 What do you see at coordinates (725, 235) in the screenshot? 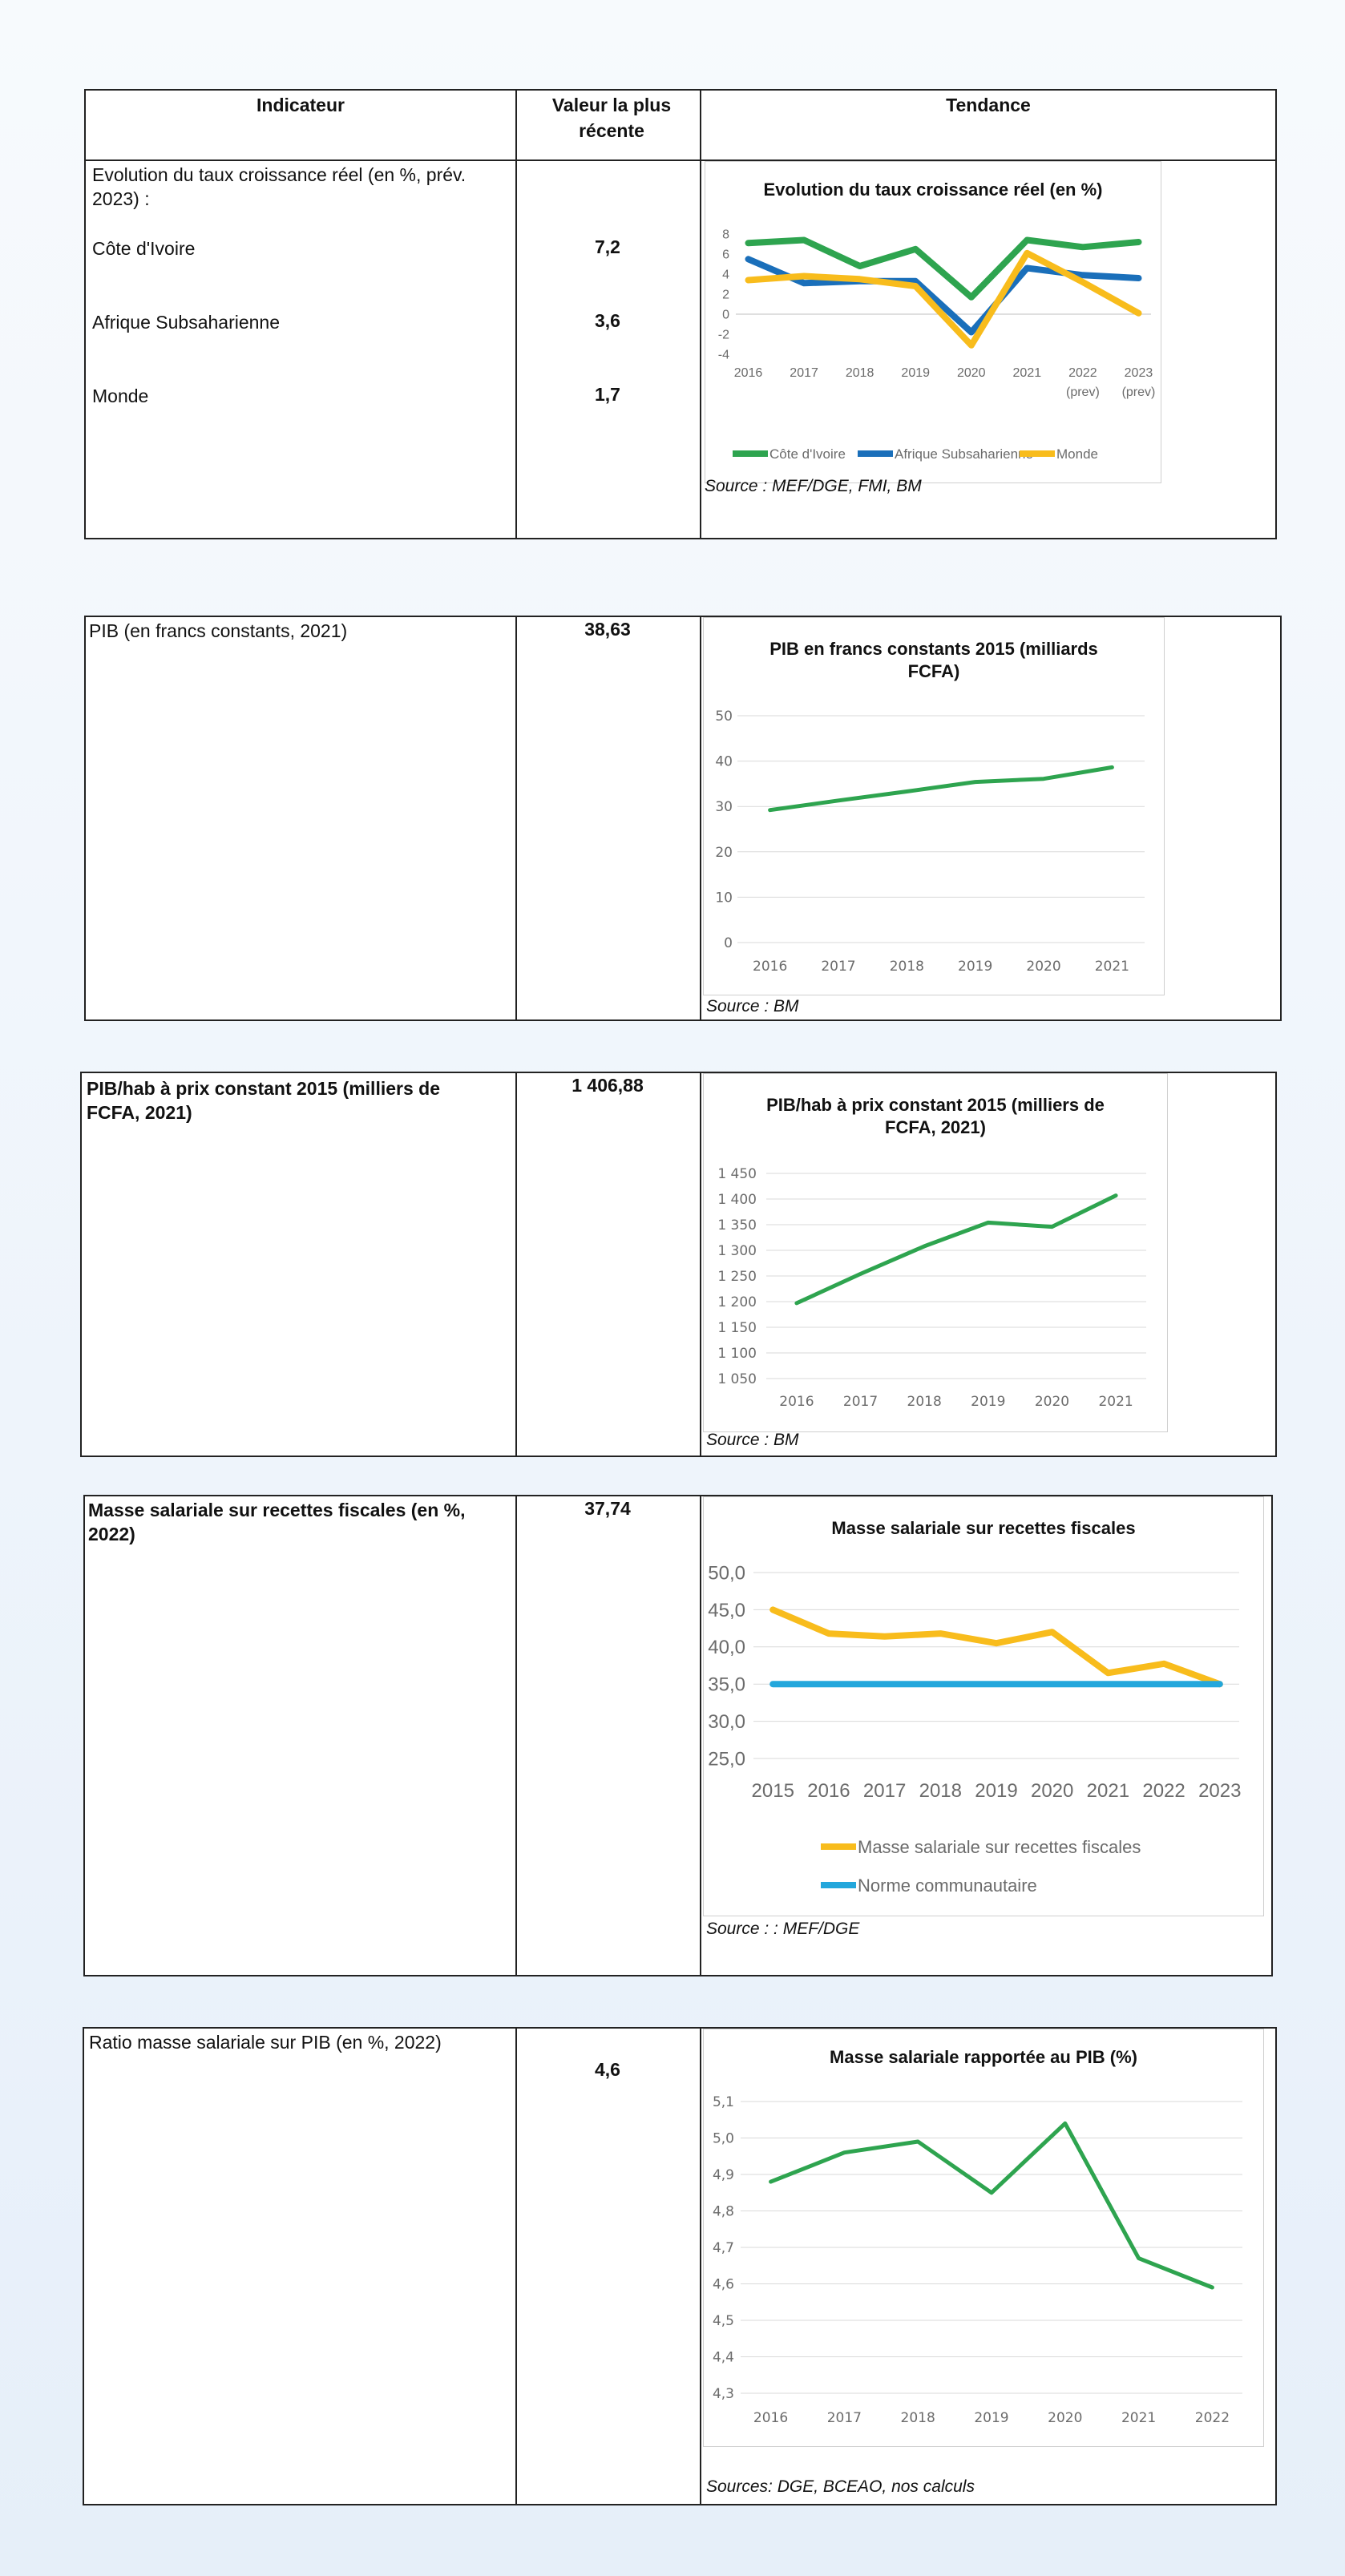
I see `y-tick-label: 8` at bounding box center [725, 235].